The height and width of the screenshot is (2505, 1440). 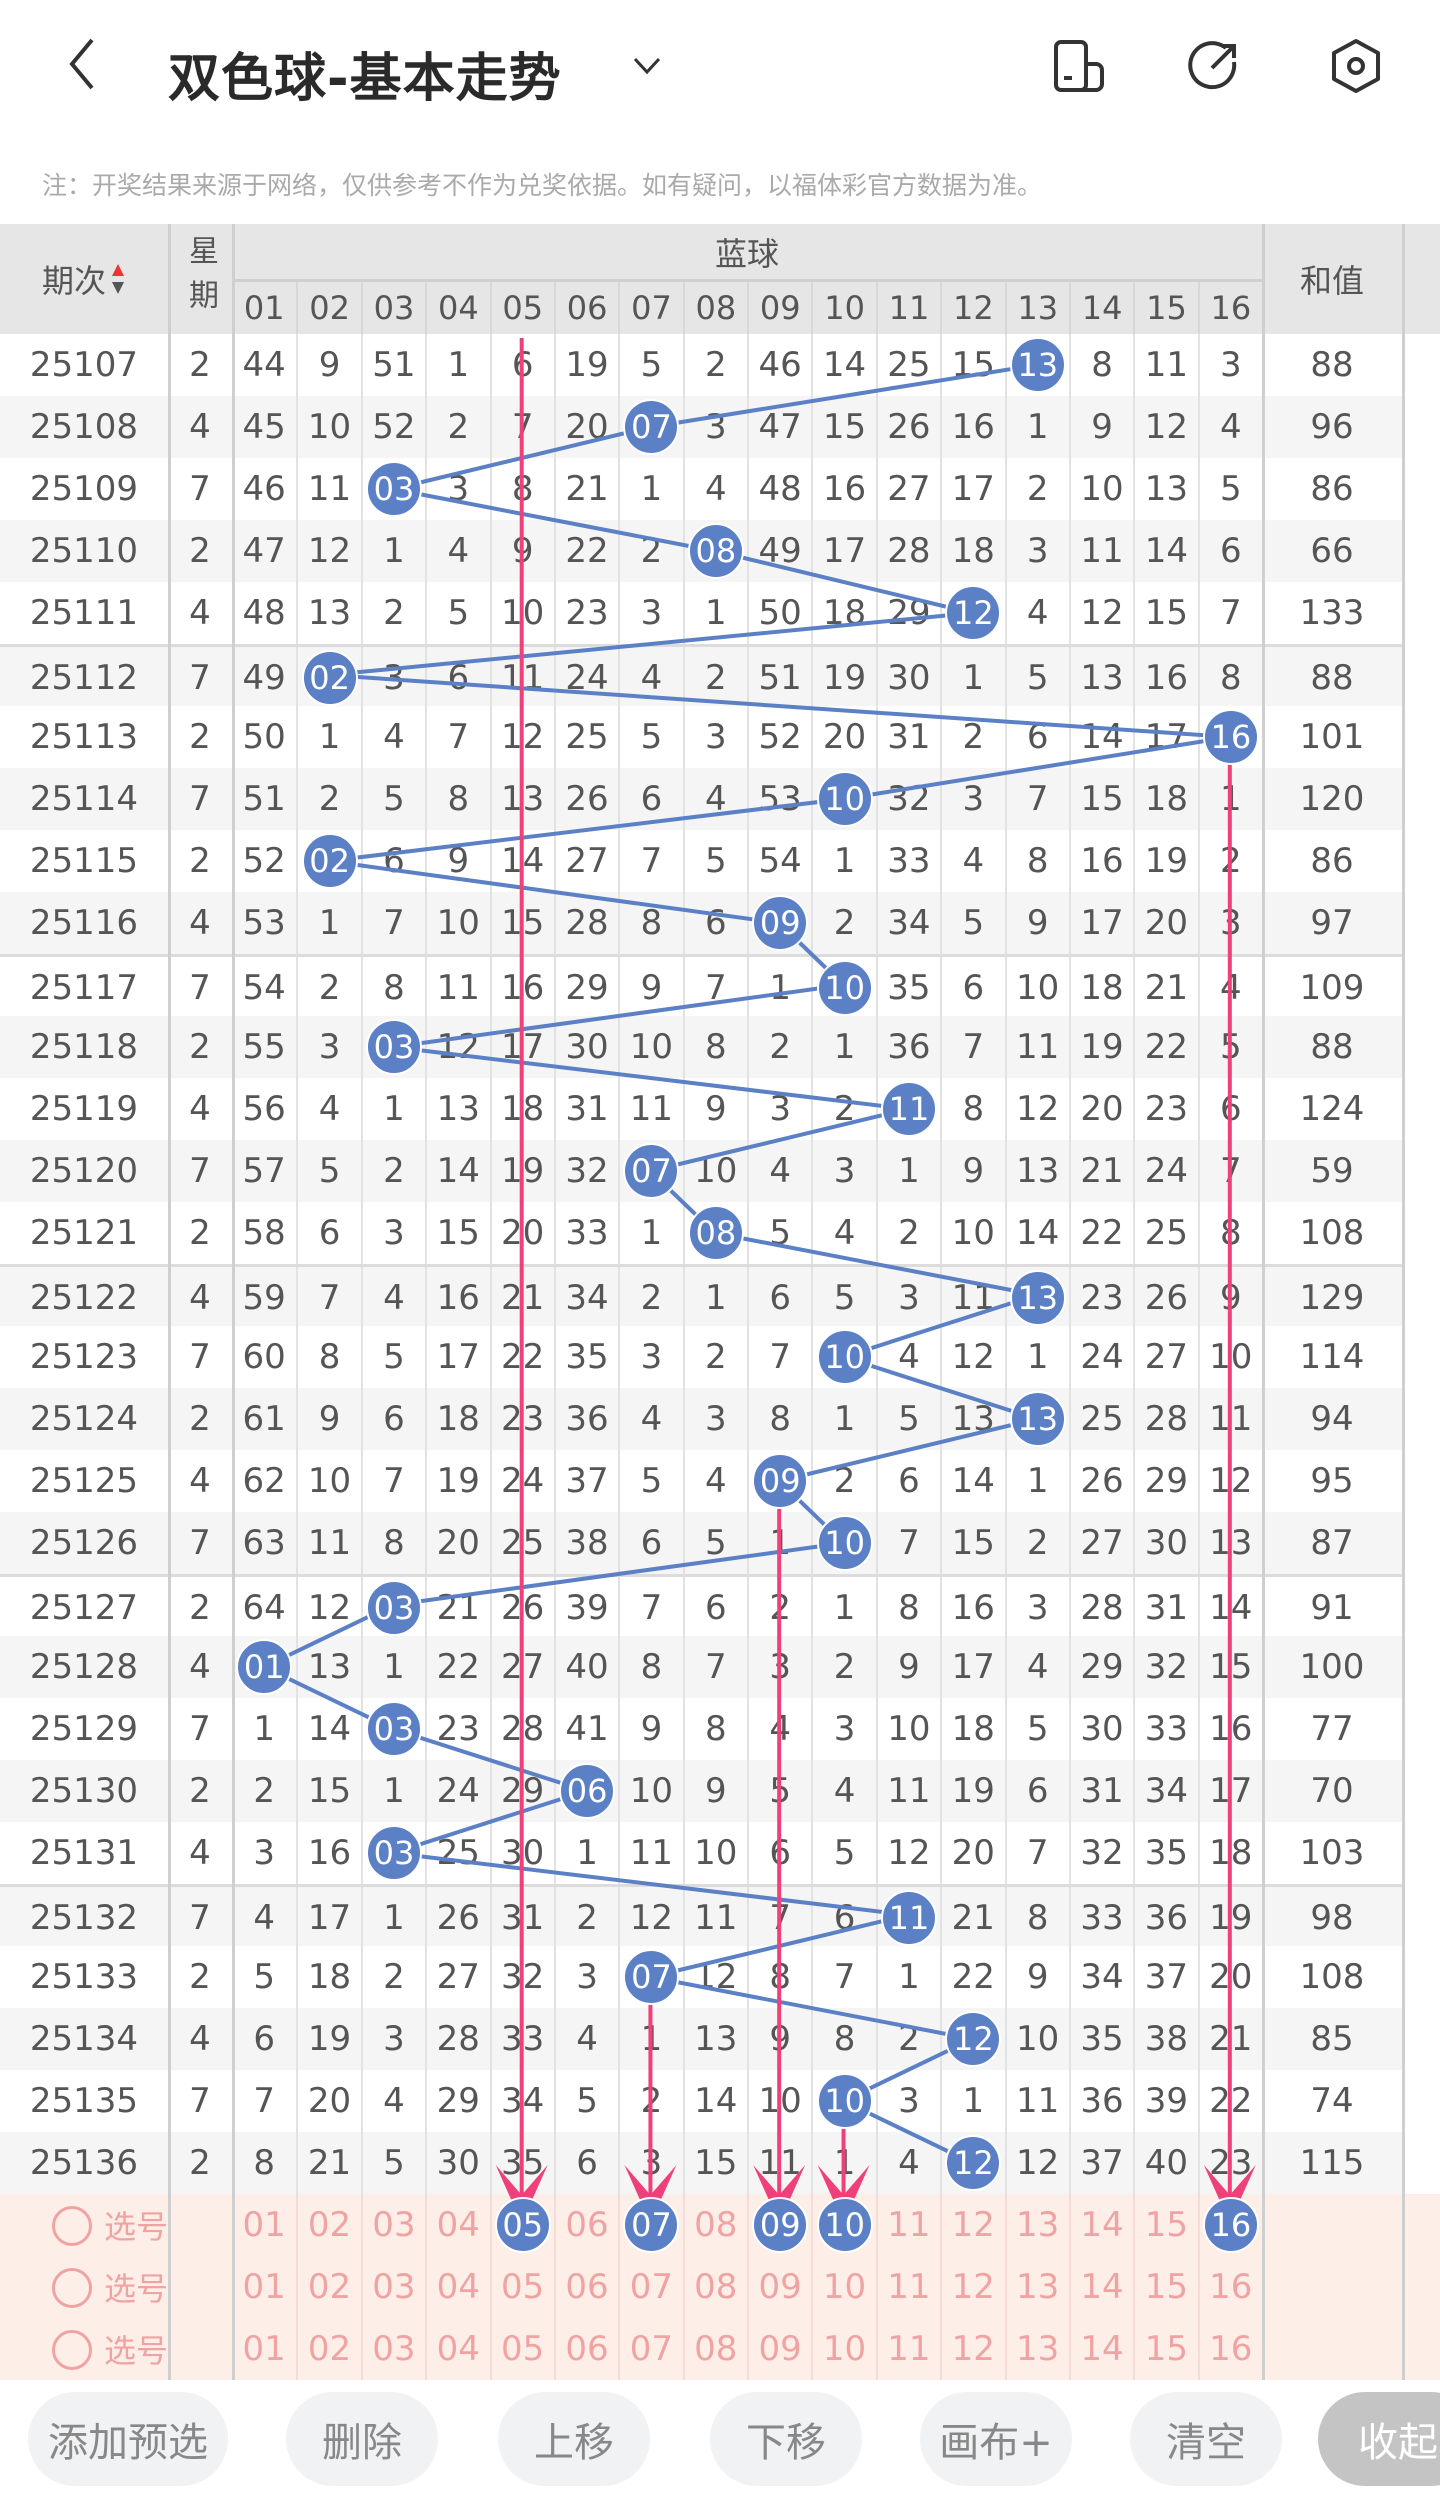 What do you see at coordinates (574, 2439) in the screenshot?
I see `move-up-button: 上移` at bounding box center [574, 2439].